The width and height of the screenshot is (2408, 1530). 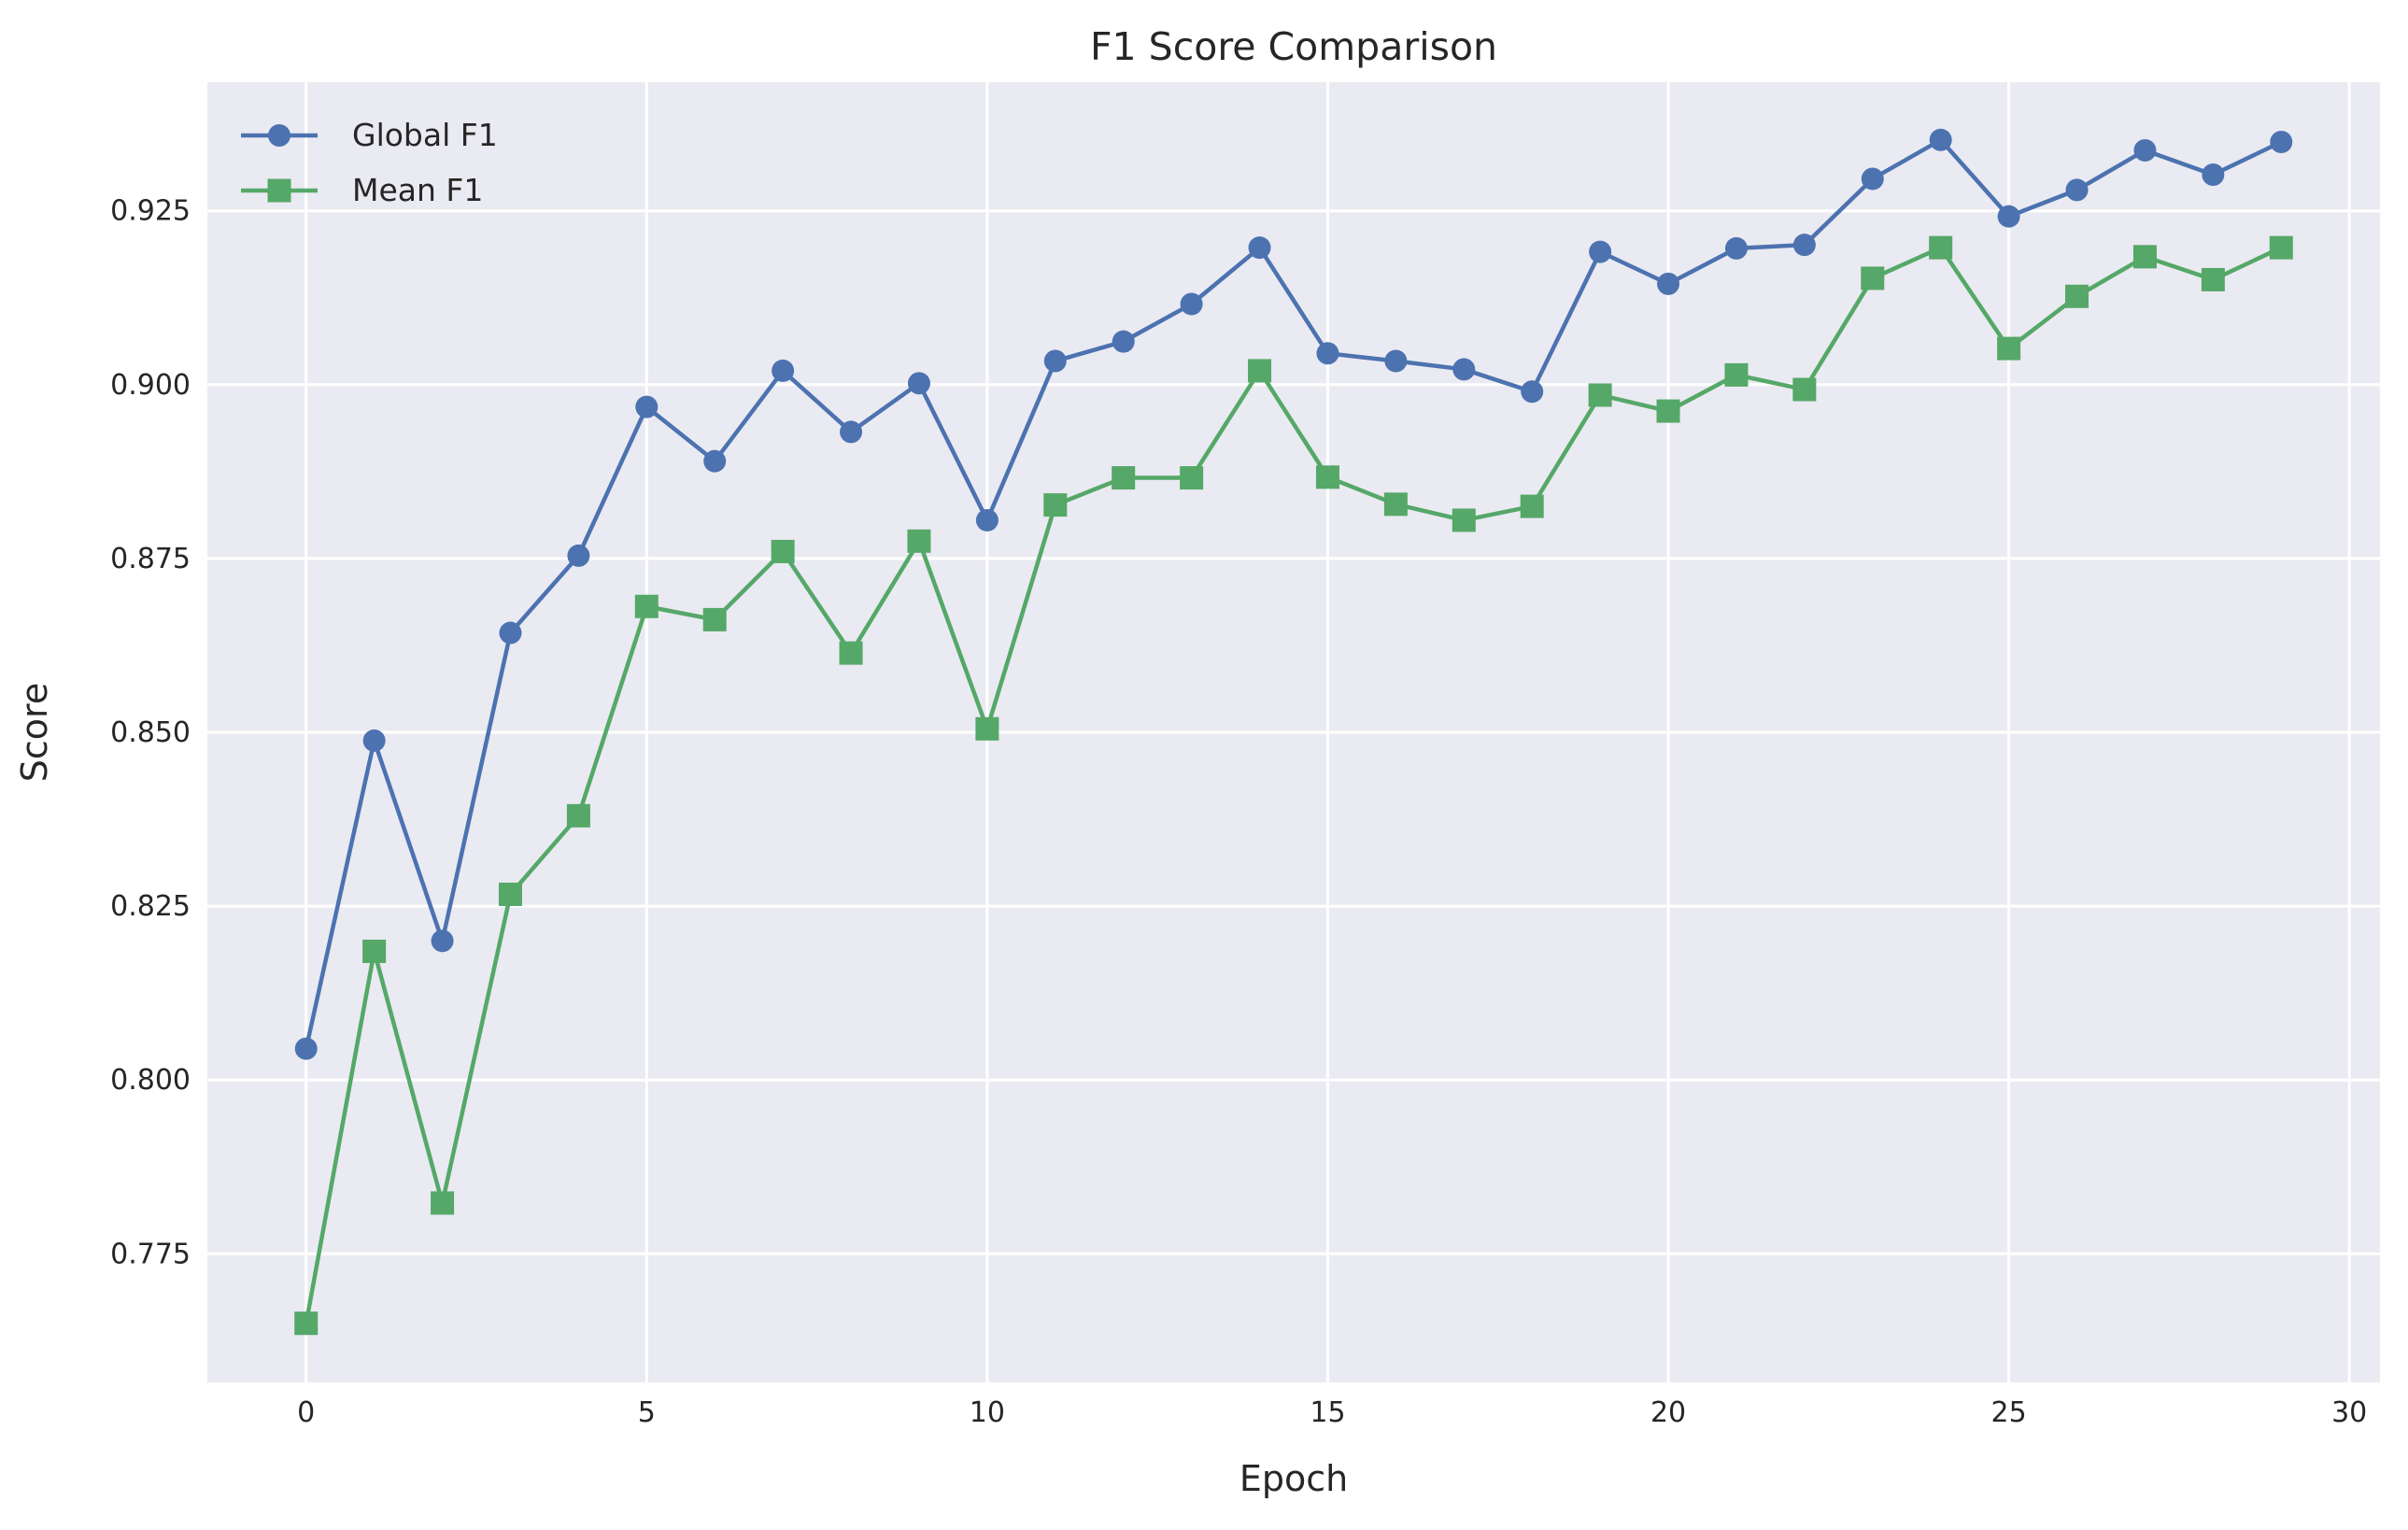 I want to click on y-tick-label: 0.875, so click(x=150, y=559).